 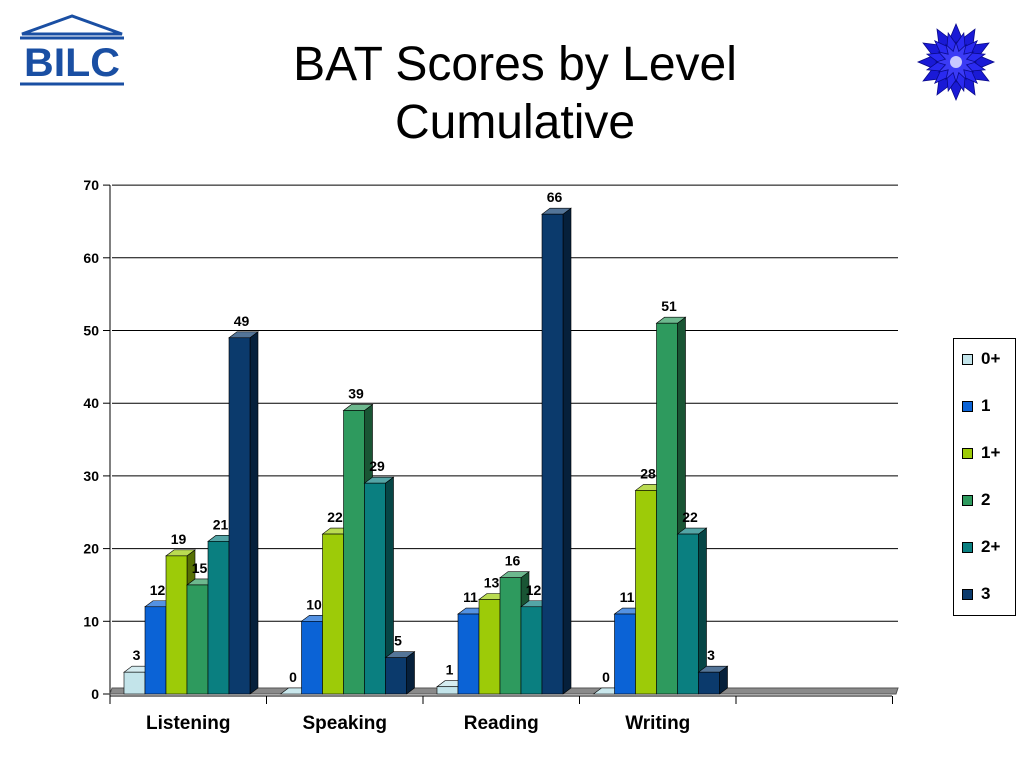 What do you see at coordinates (515, 122) in the screenshot?
I see `title-line-2: Cumulative` at bounding box center [515, 122].